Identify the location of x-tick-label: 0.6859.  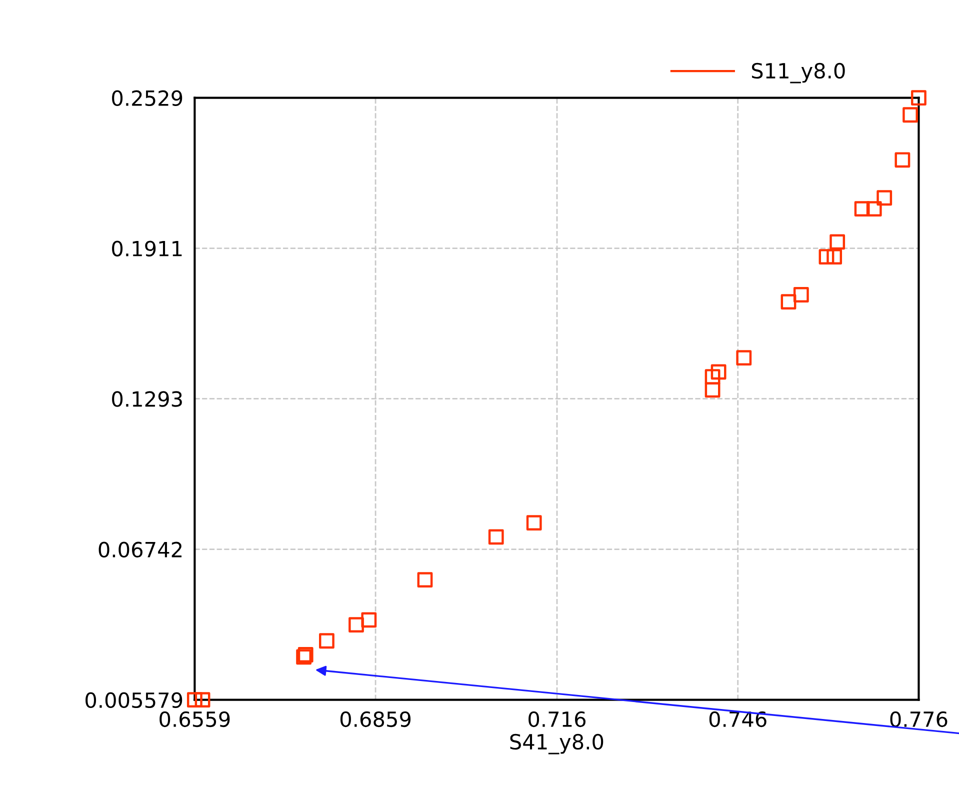
(375, 719).